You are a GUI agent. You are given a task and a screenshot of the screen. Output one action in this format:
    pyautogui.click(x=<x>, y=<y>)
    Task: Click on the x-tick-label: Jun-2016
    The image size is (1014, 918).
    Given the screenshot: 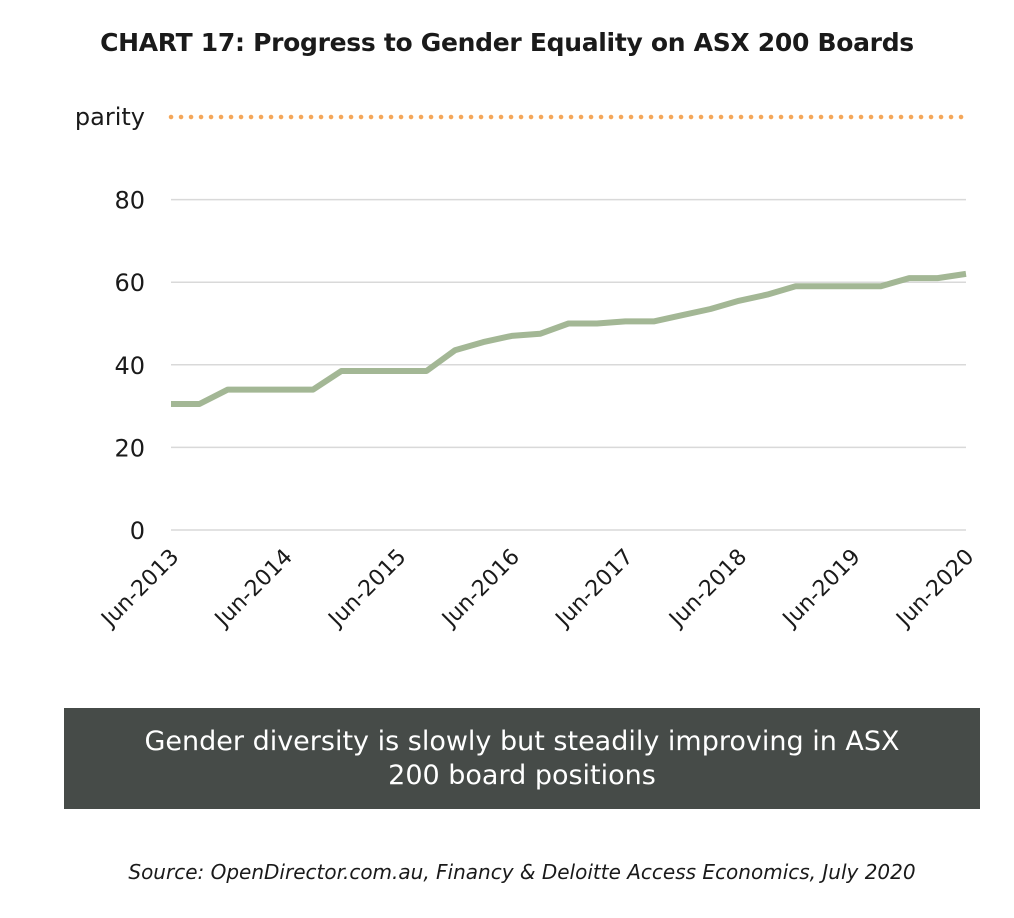 What is the action you would take?
    pyautogui.click(x=480, y=589)
    